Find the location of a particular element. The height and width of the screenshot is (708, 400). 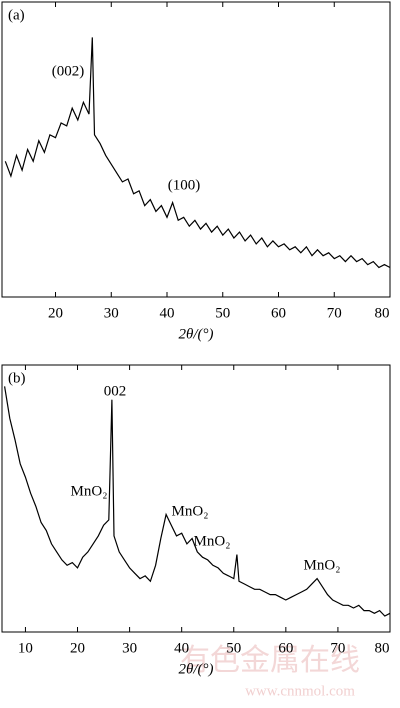

watermark: www.cnnmol.com is located at coordinates (300, 691).